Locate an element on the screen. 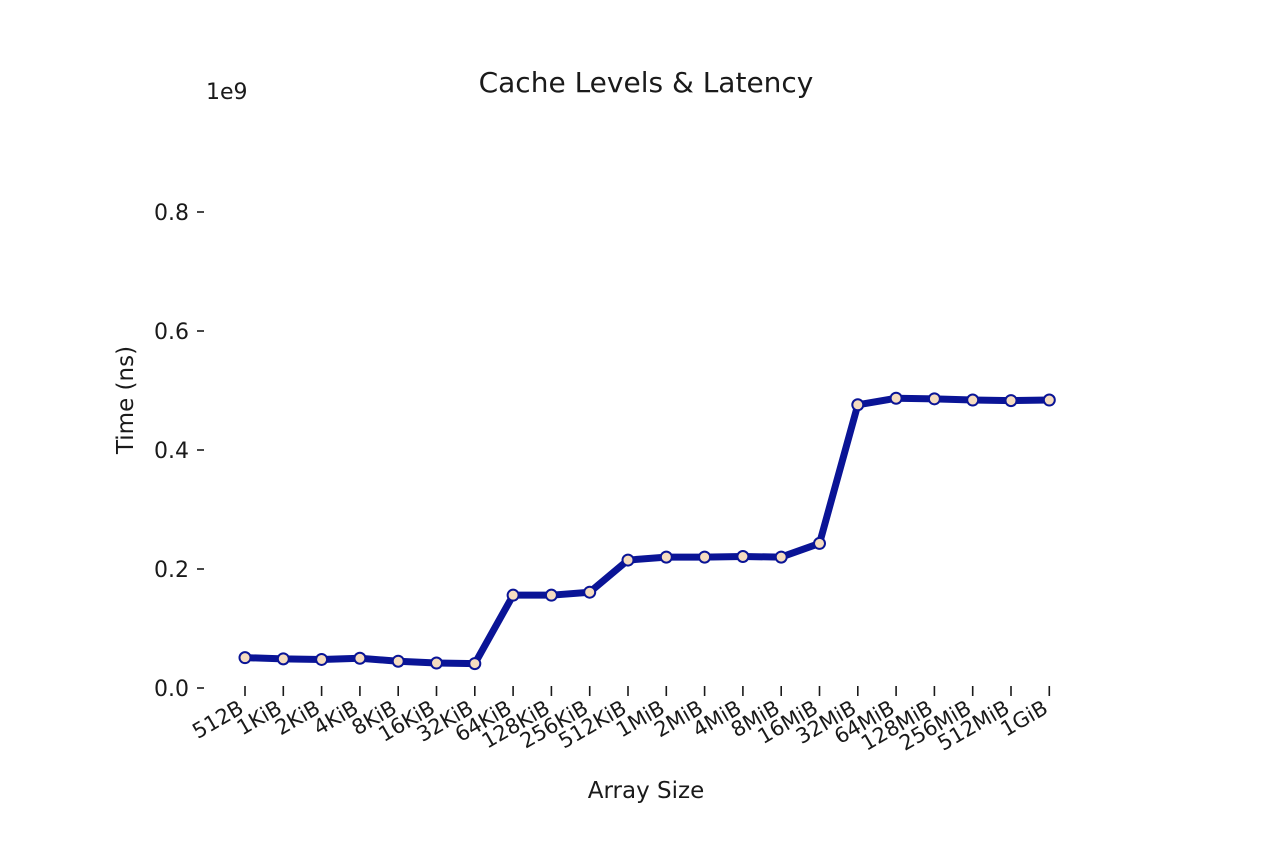  y-tick-label: 0.0 is located at coordinates (171, 689).